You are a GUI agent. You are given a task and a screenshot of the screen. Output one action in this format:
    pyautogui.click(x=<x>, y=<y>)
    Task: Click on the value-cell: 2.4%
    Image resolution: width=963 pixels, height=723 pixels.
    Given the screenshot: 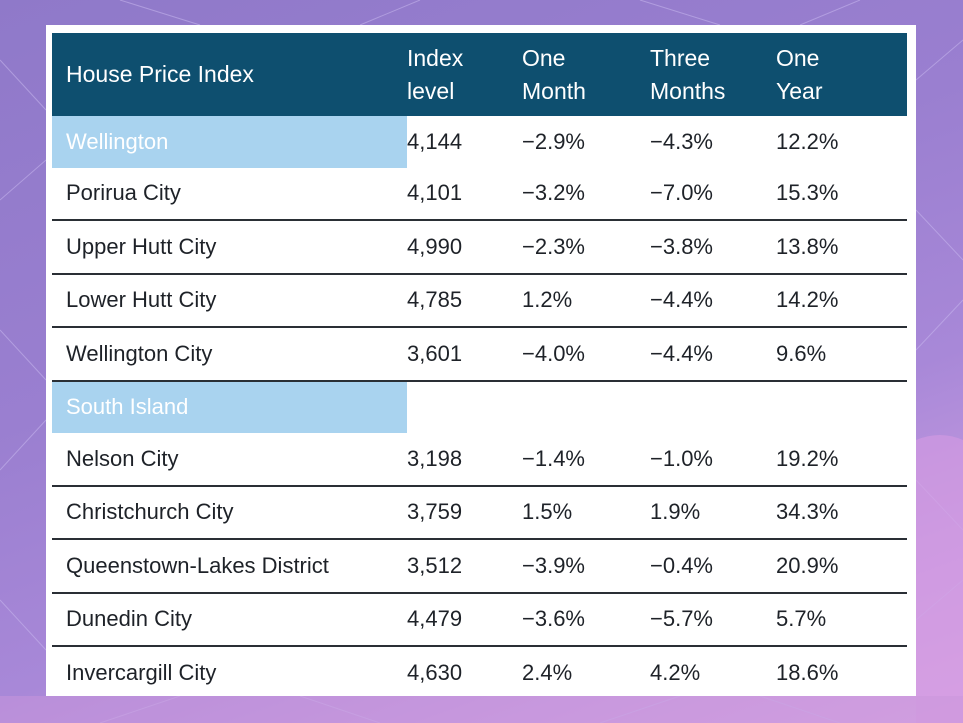 What is the action you would take?
    pyautogui.click(x=586, y=671)
    